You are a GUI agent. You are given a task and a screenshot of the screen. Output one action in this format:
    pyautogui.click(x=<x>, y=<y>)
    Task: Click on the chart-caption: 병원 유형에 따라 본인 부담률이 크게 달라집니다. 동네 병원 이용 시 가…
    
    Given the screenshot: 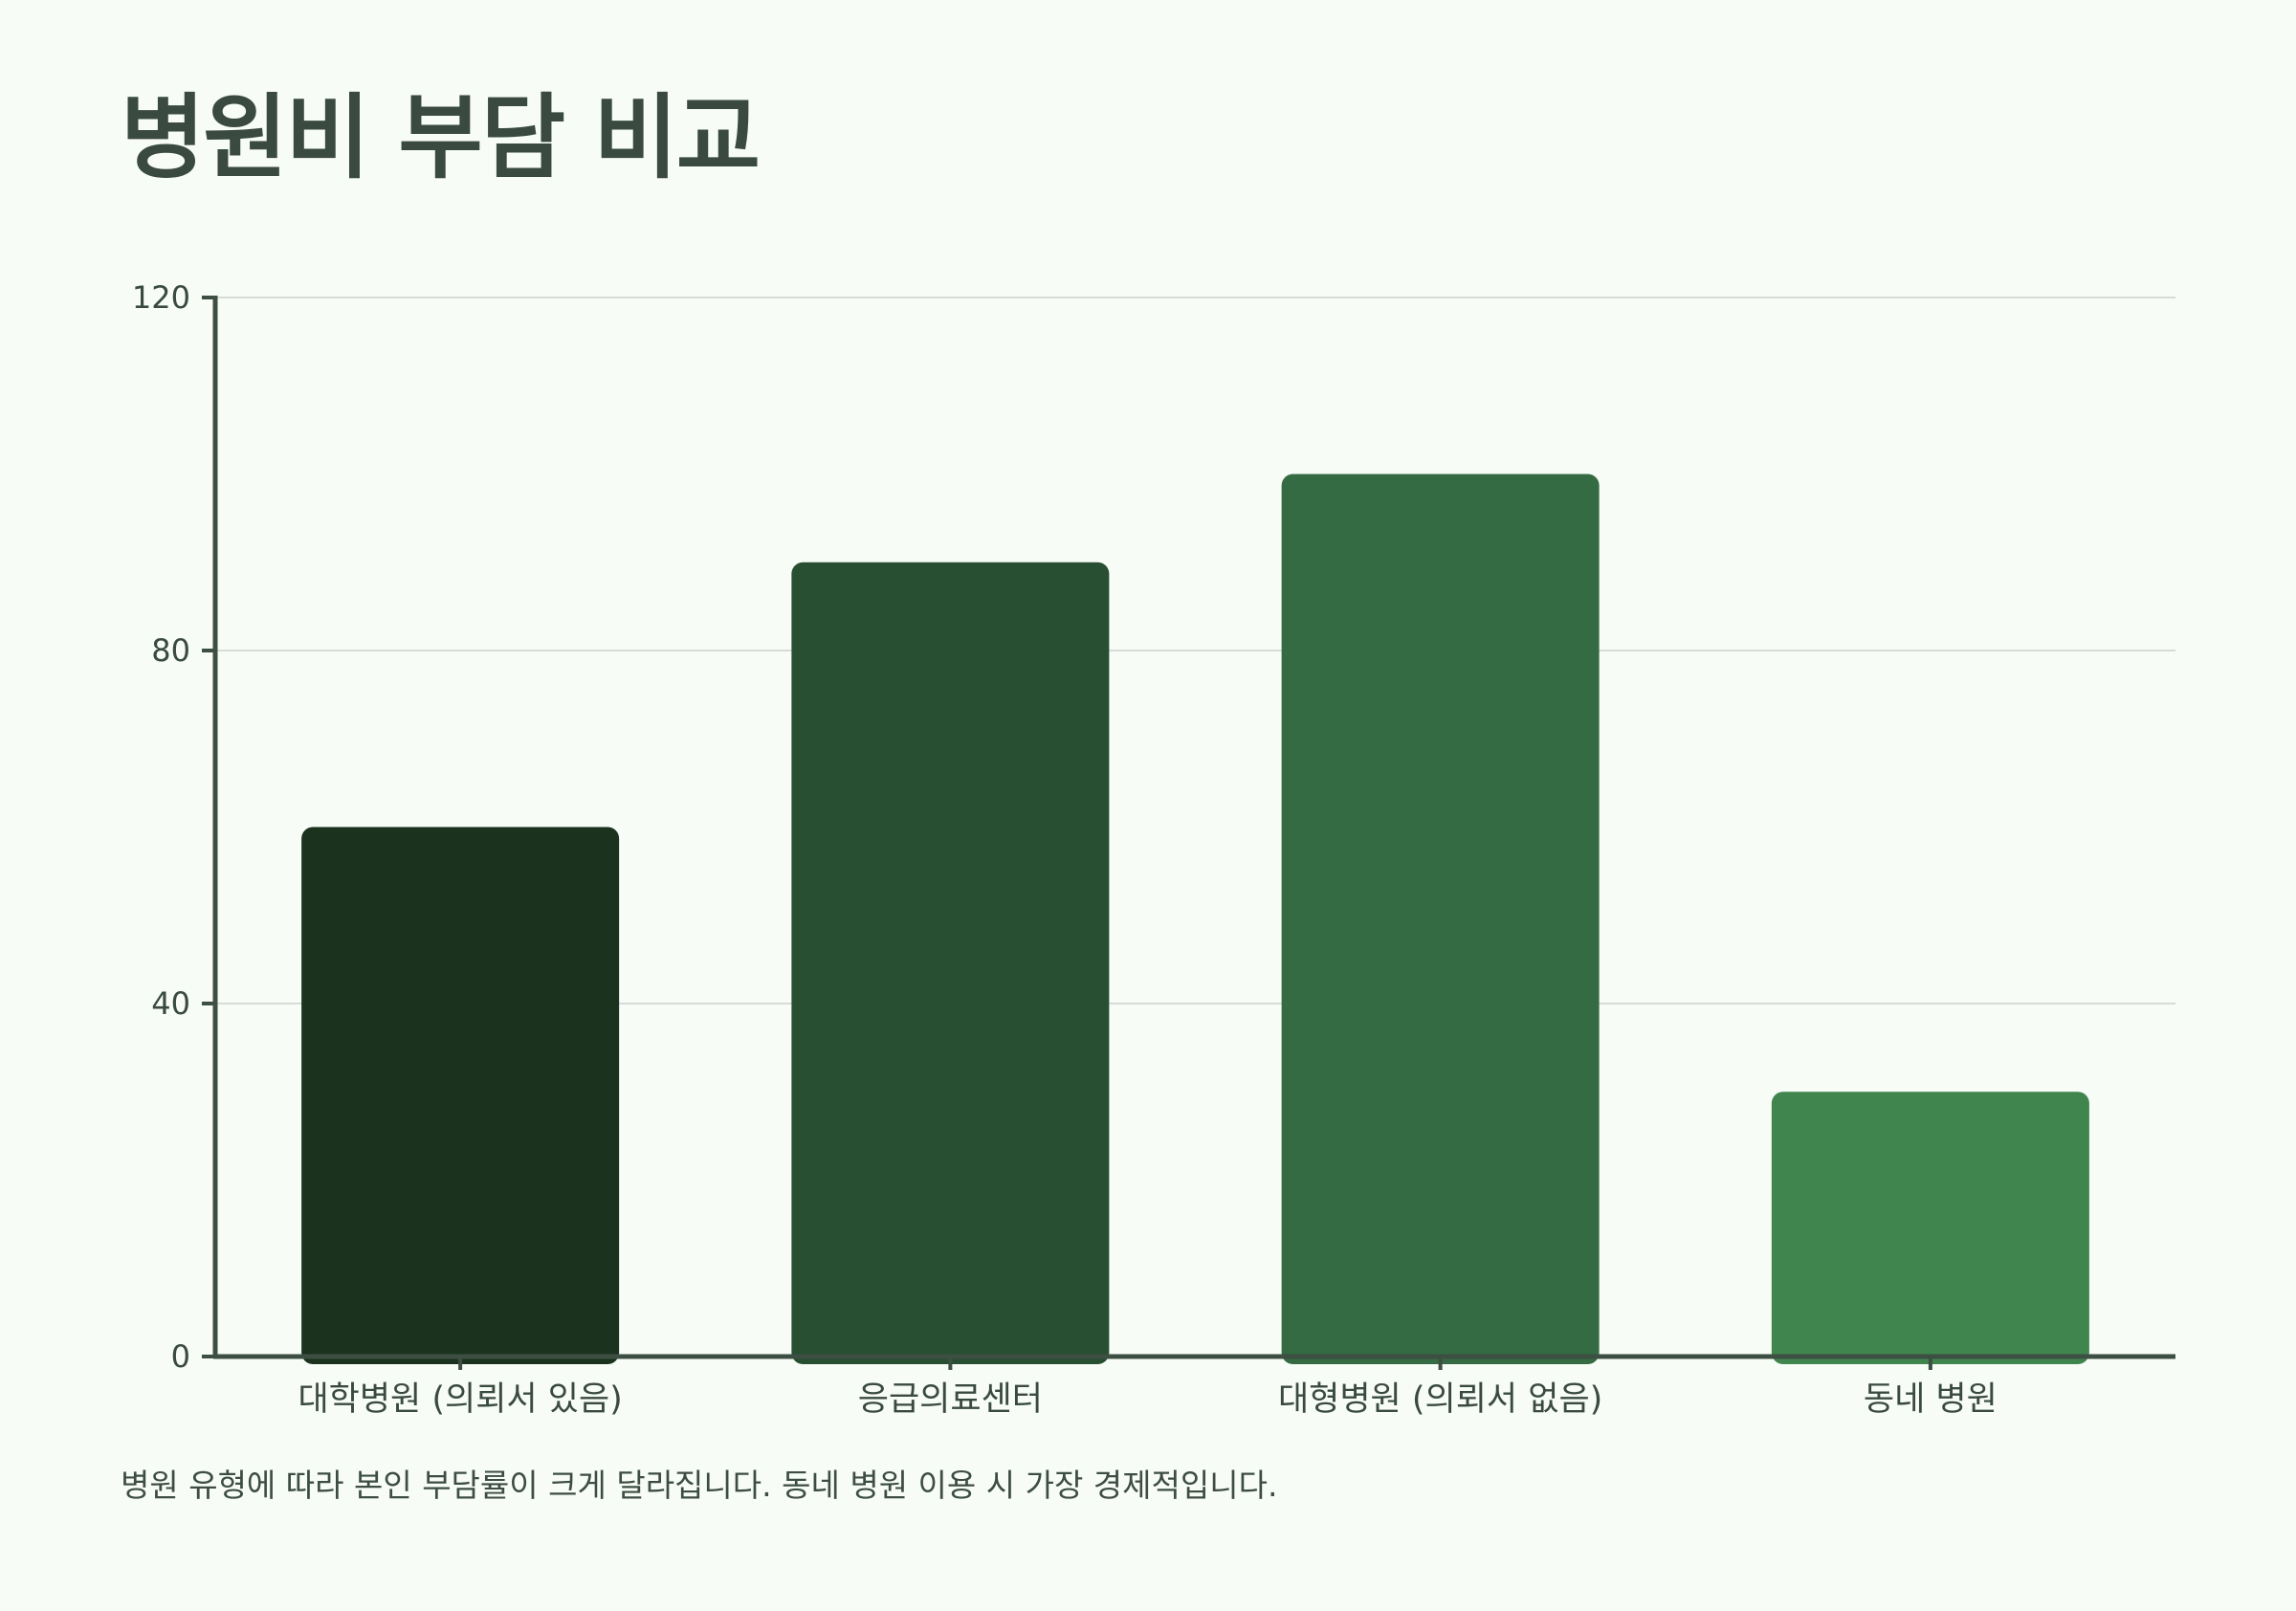 What is the action you would take?
    pyautogui.click(x=699, y=1486)
    